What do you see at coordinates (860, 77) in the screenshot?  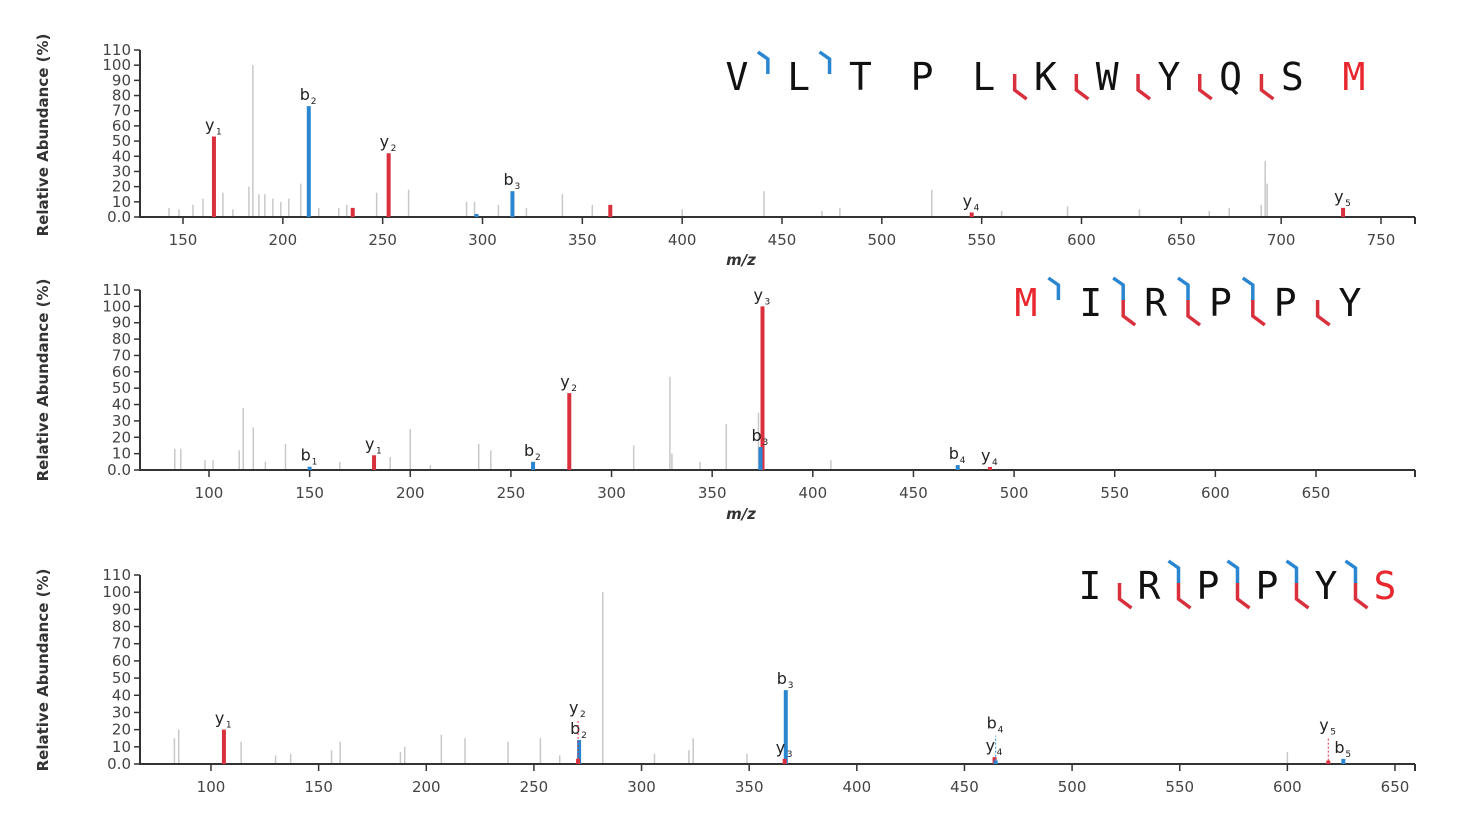 I see `sequence-residue: T` at bounding box center [860, 77].